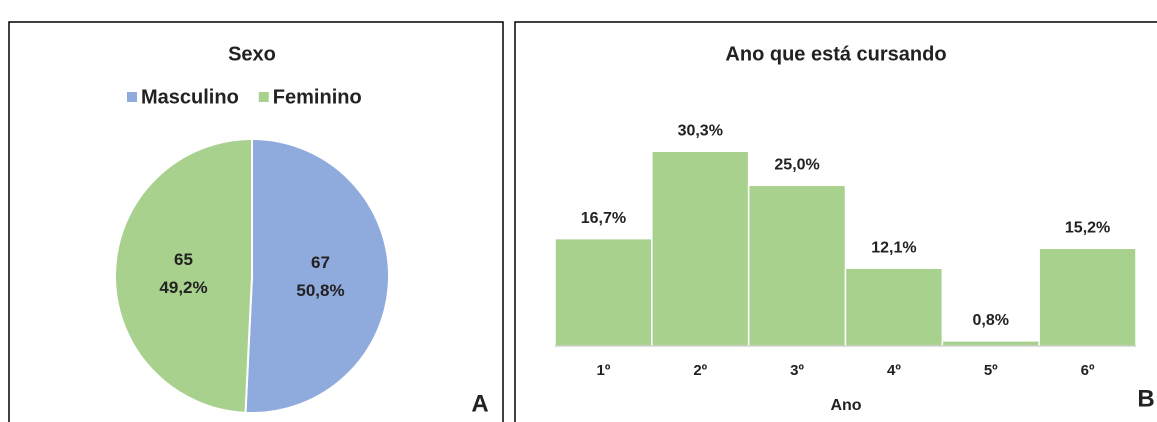 The height and width of the screenshot is (422, 1157). Describe the element at coordinates (183, 259) in the screenshot. I see `slice-count: 65` at that location.